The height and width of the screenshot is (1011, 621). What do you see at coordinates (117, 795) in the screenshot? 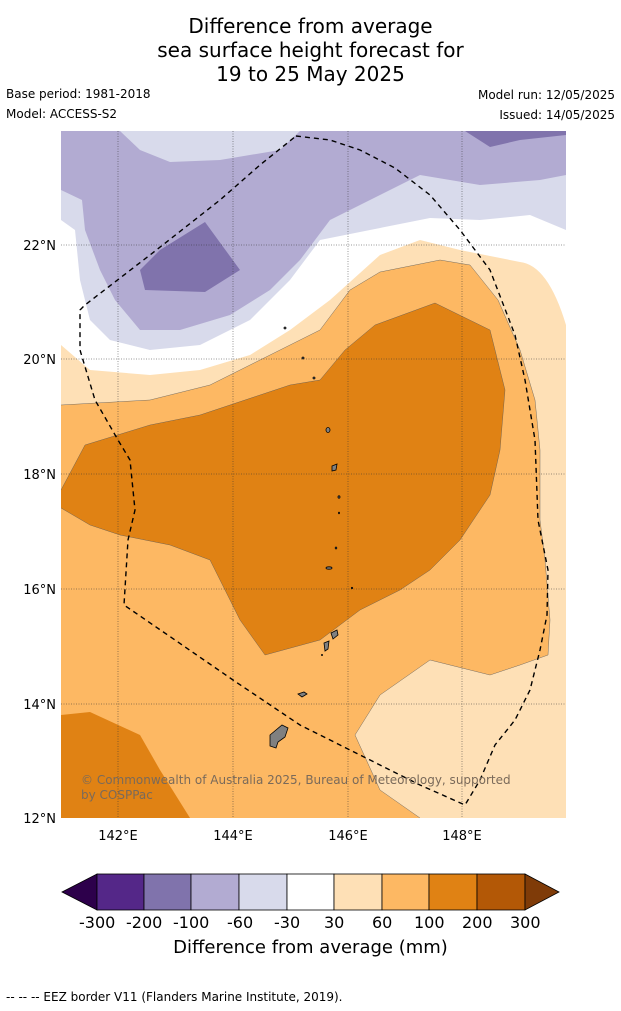
I see `copyright-line-2: by COSPPac` at bounding box center [117, 795].